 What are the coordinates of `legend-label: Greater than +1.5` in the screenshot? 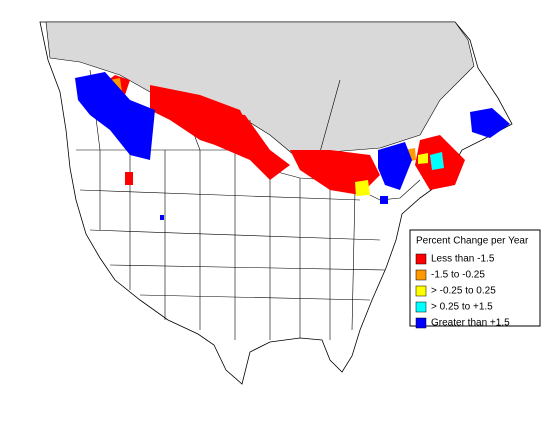 It's located at (470, 323).